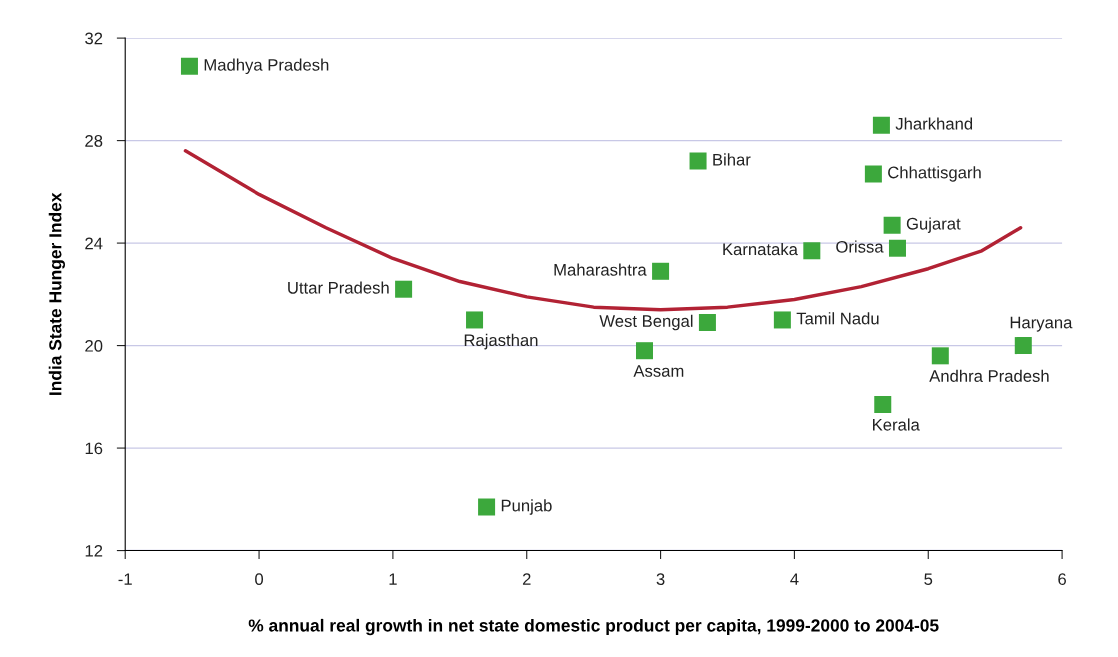 The height and width of the screenshot is (657, 1118). I want to click on y-axis-title: India State Hunger Index, so click(57, 293).